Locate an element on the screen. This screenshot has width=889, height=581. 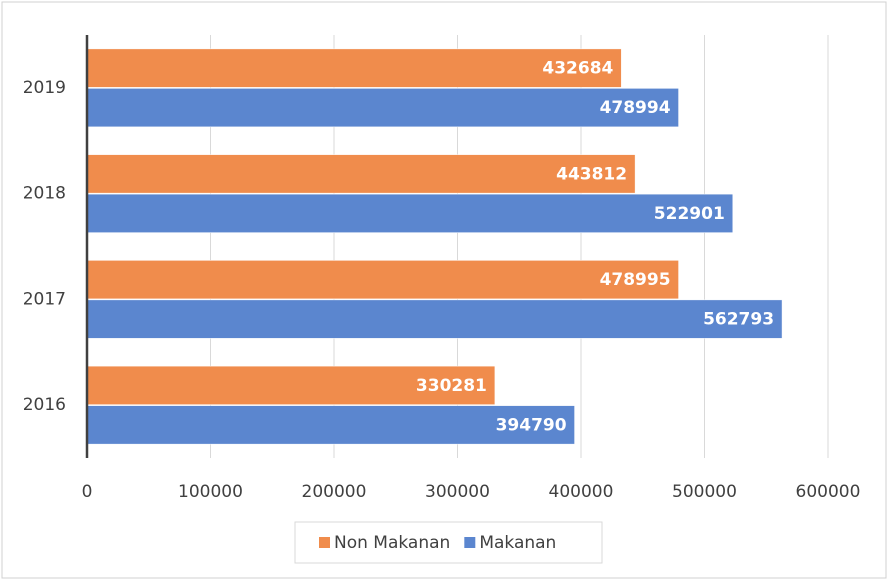
x-tick-label: 400000 is located at coordinates (581, 492).